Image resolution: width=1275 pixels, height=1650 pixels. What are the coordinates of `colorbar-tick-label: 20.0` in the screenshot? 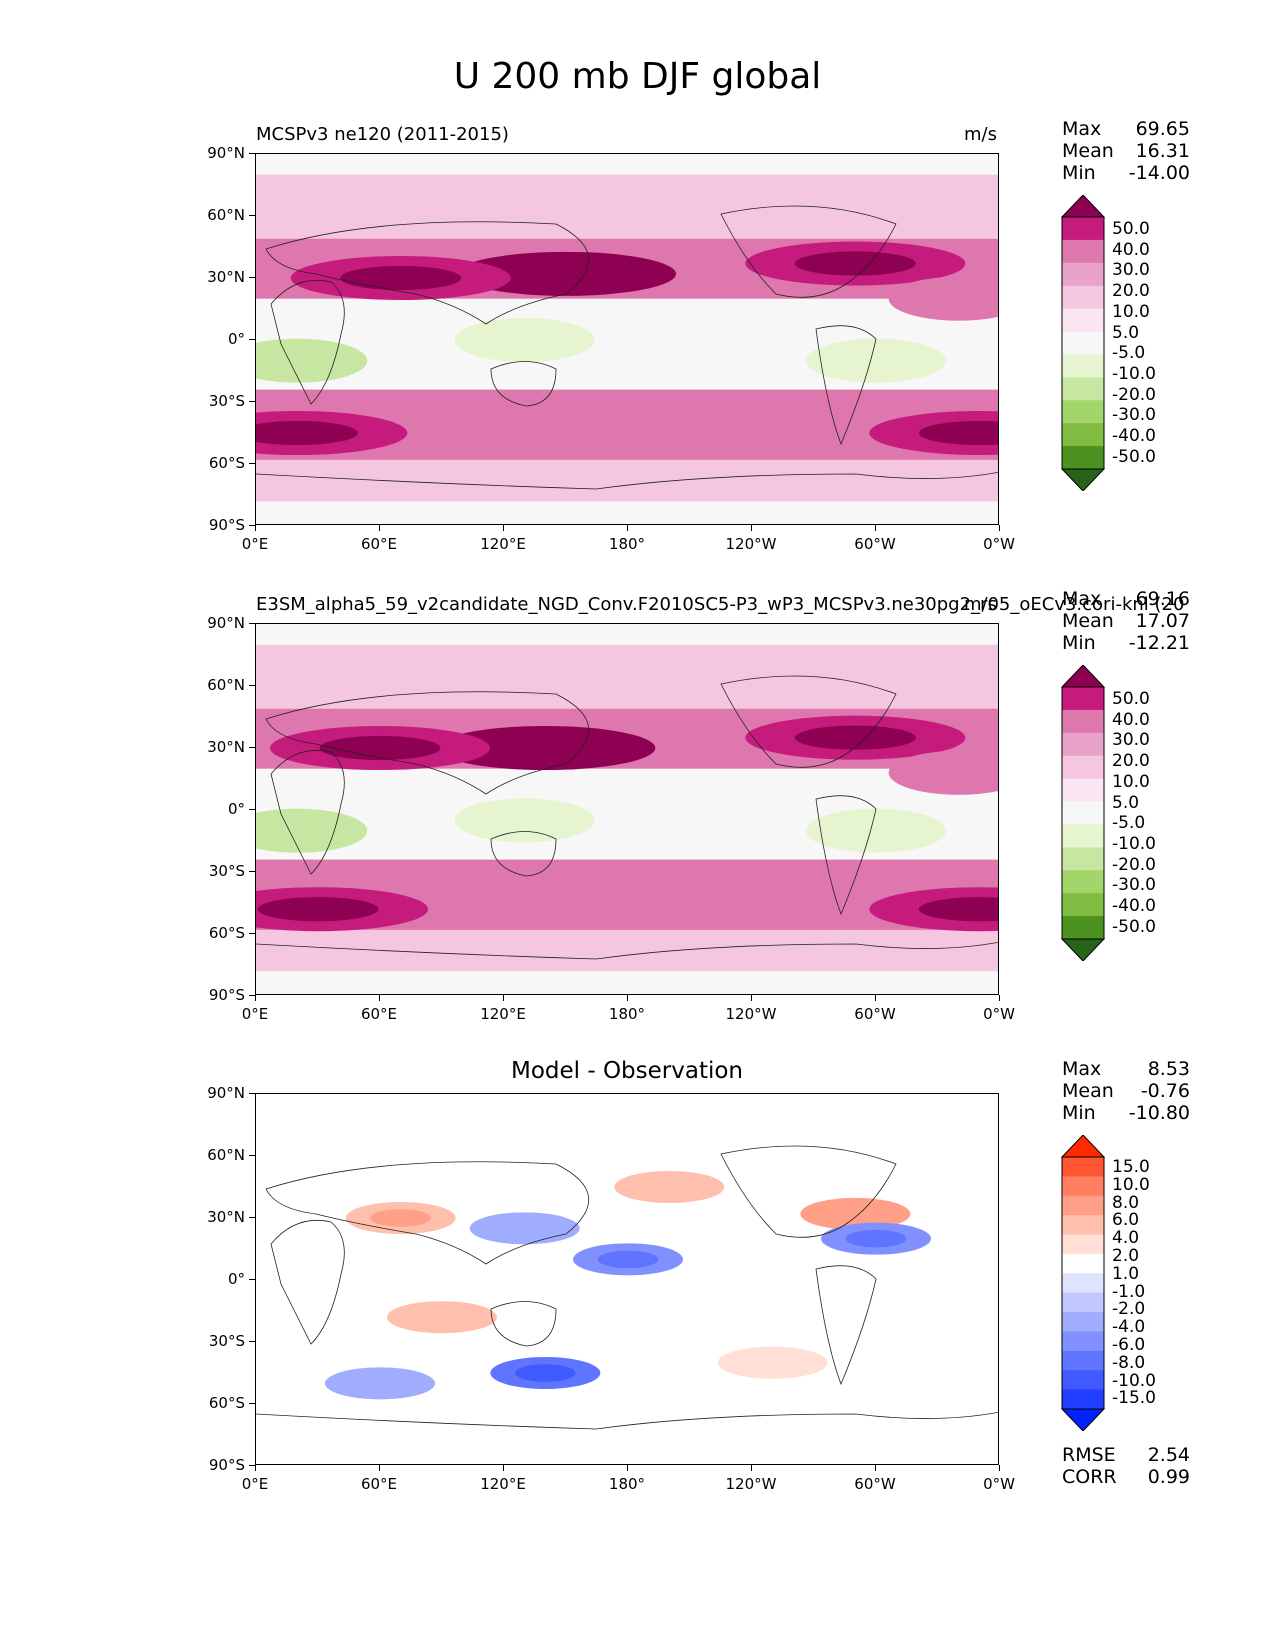 It's located at (1131, 291).